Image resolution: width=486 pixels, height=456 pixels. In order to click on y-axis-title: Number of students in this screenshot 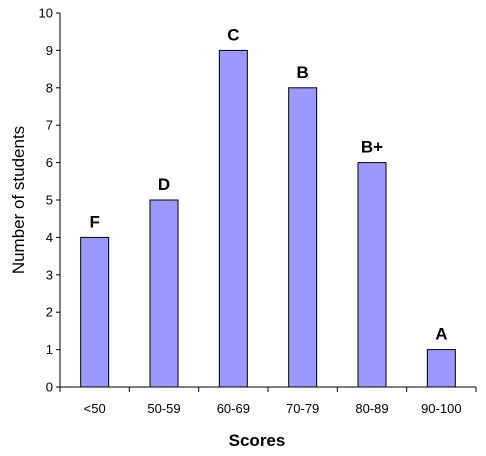, I will do `click(18, 200)`.